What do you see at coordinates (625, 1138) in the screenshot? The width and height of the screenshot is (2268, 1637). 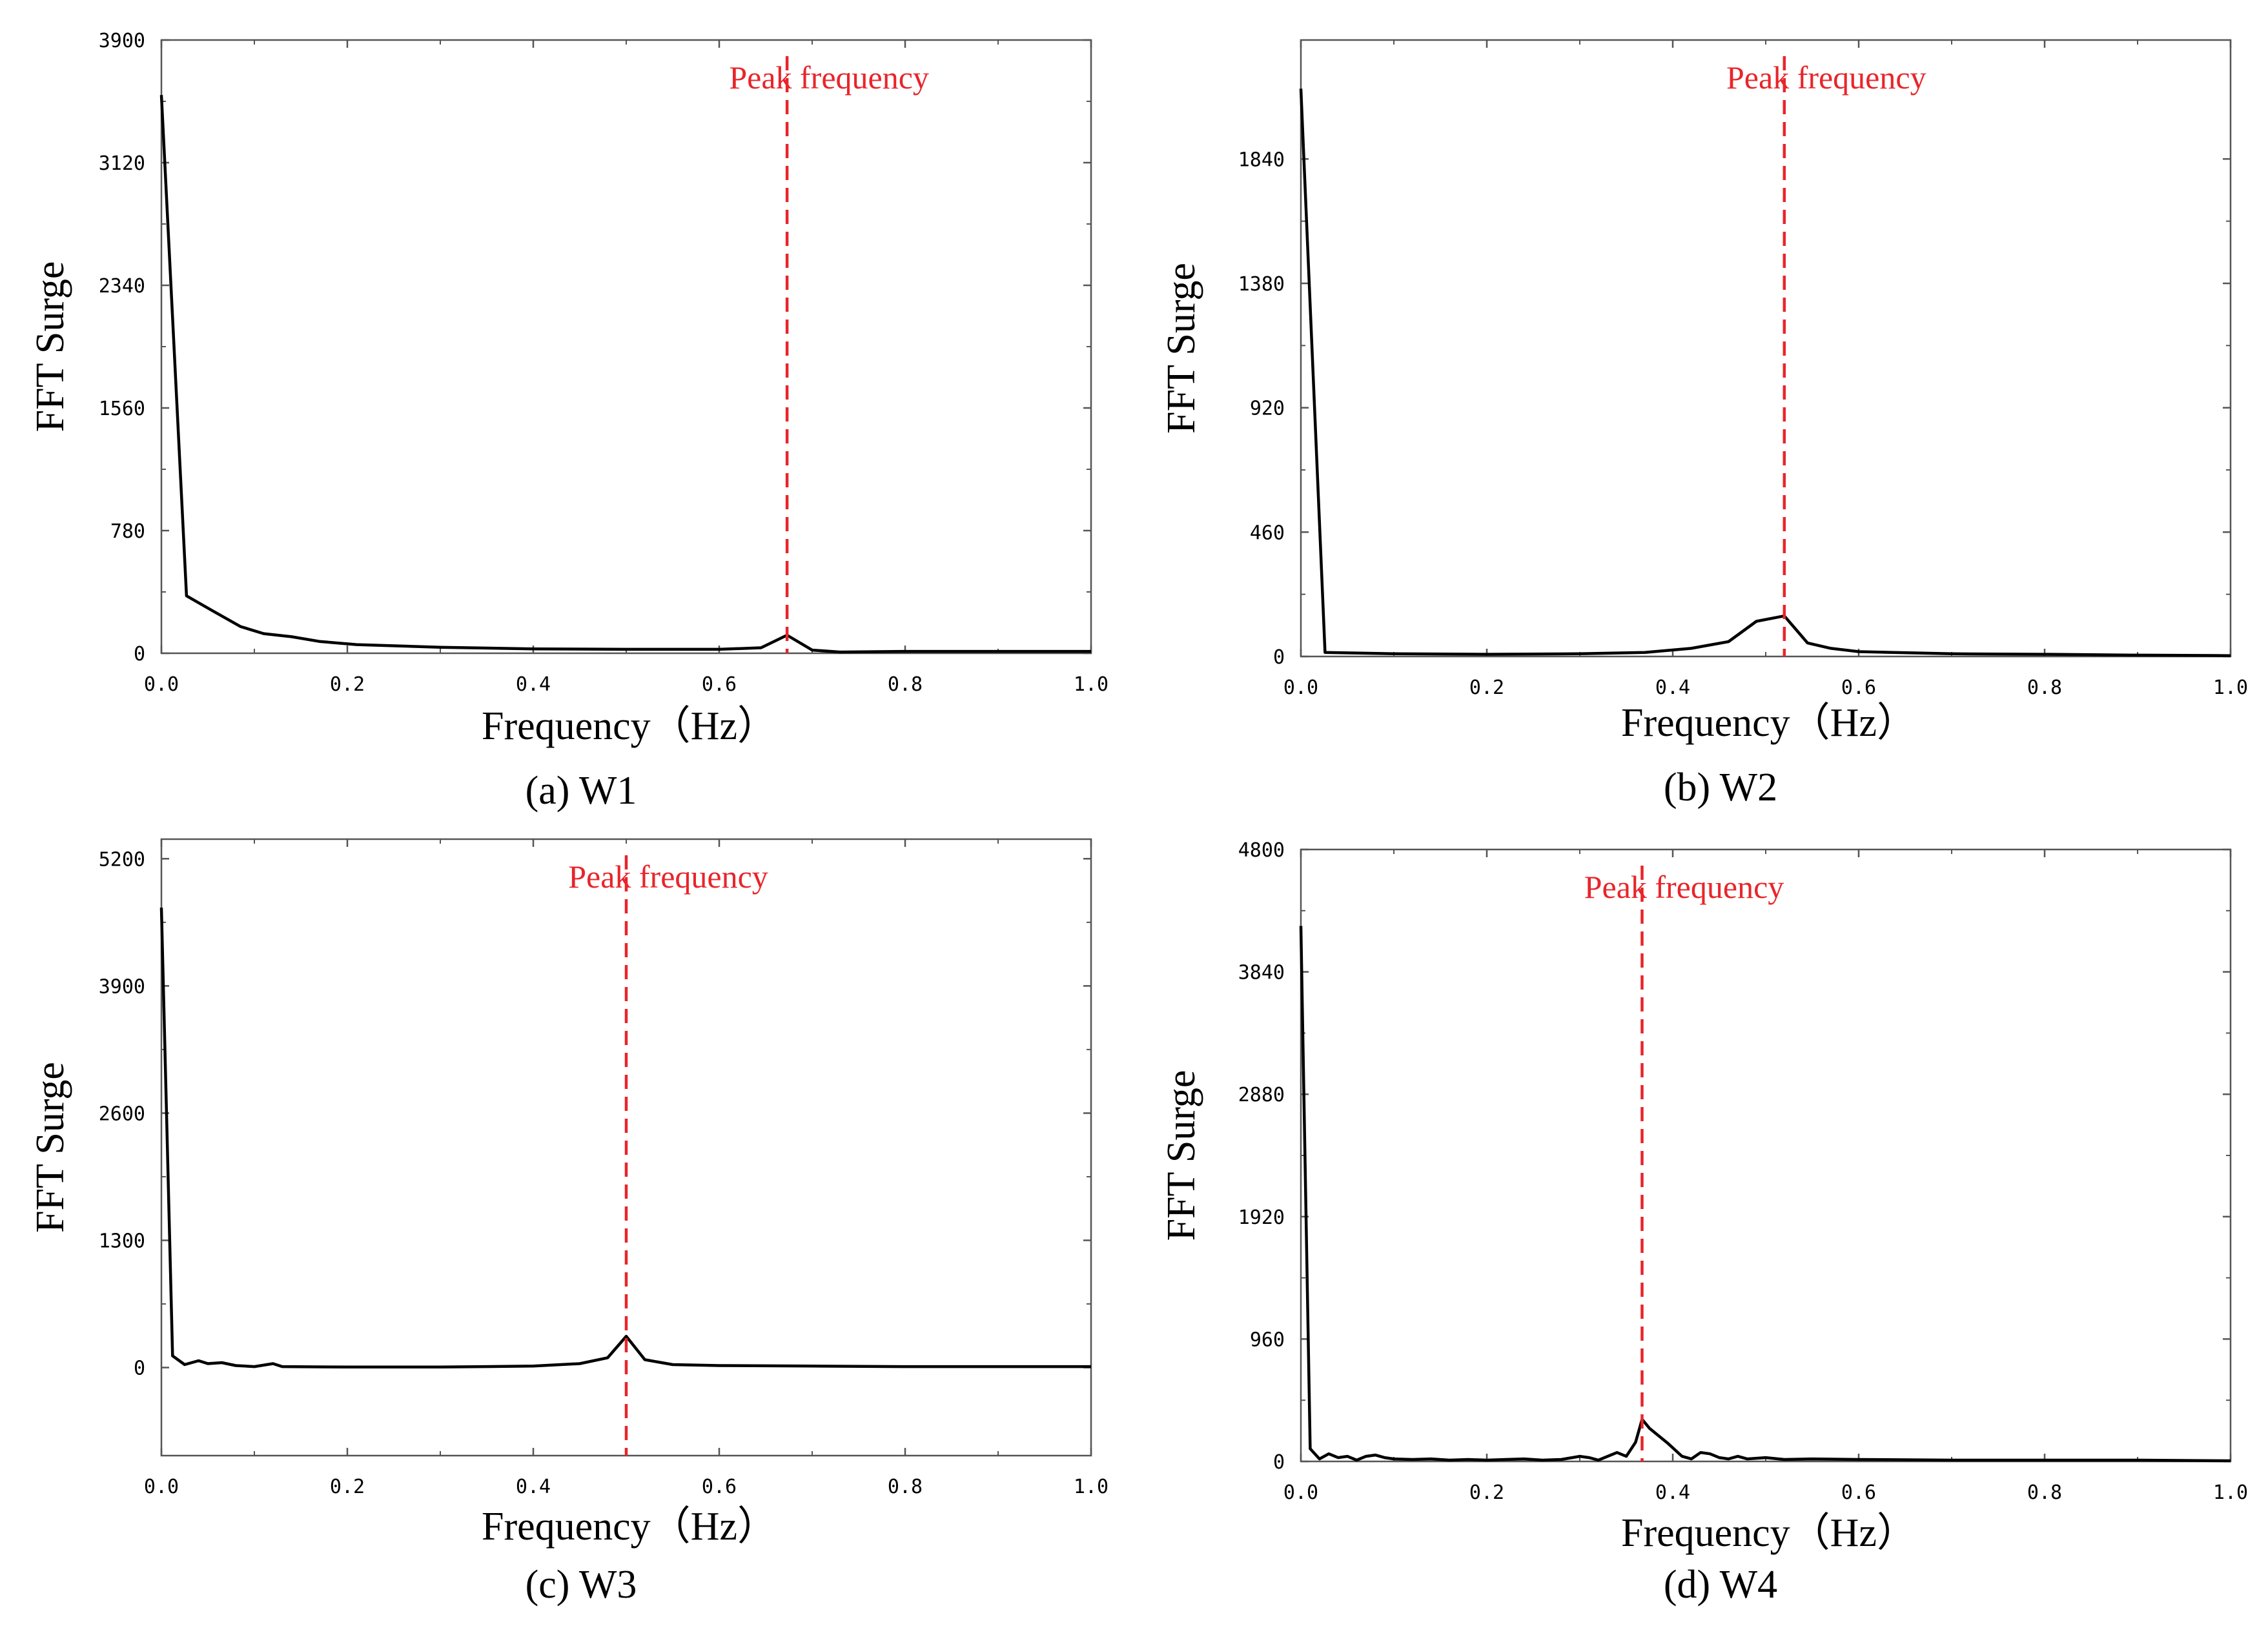 I see `series-line-W3` at bounding box center [625, 1138].